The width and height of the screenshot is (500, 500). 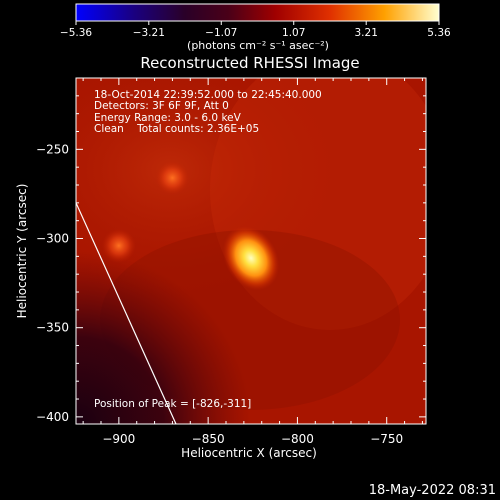 I want to click on x-tick-label: −800, so click(x=297, y=439).